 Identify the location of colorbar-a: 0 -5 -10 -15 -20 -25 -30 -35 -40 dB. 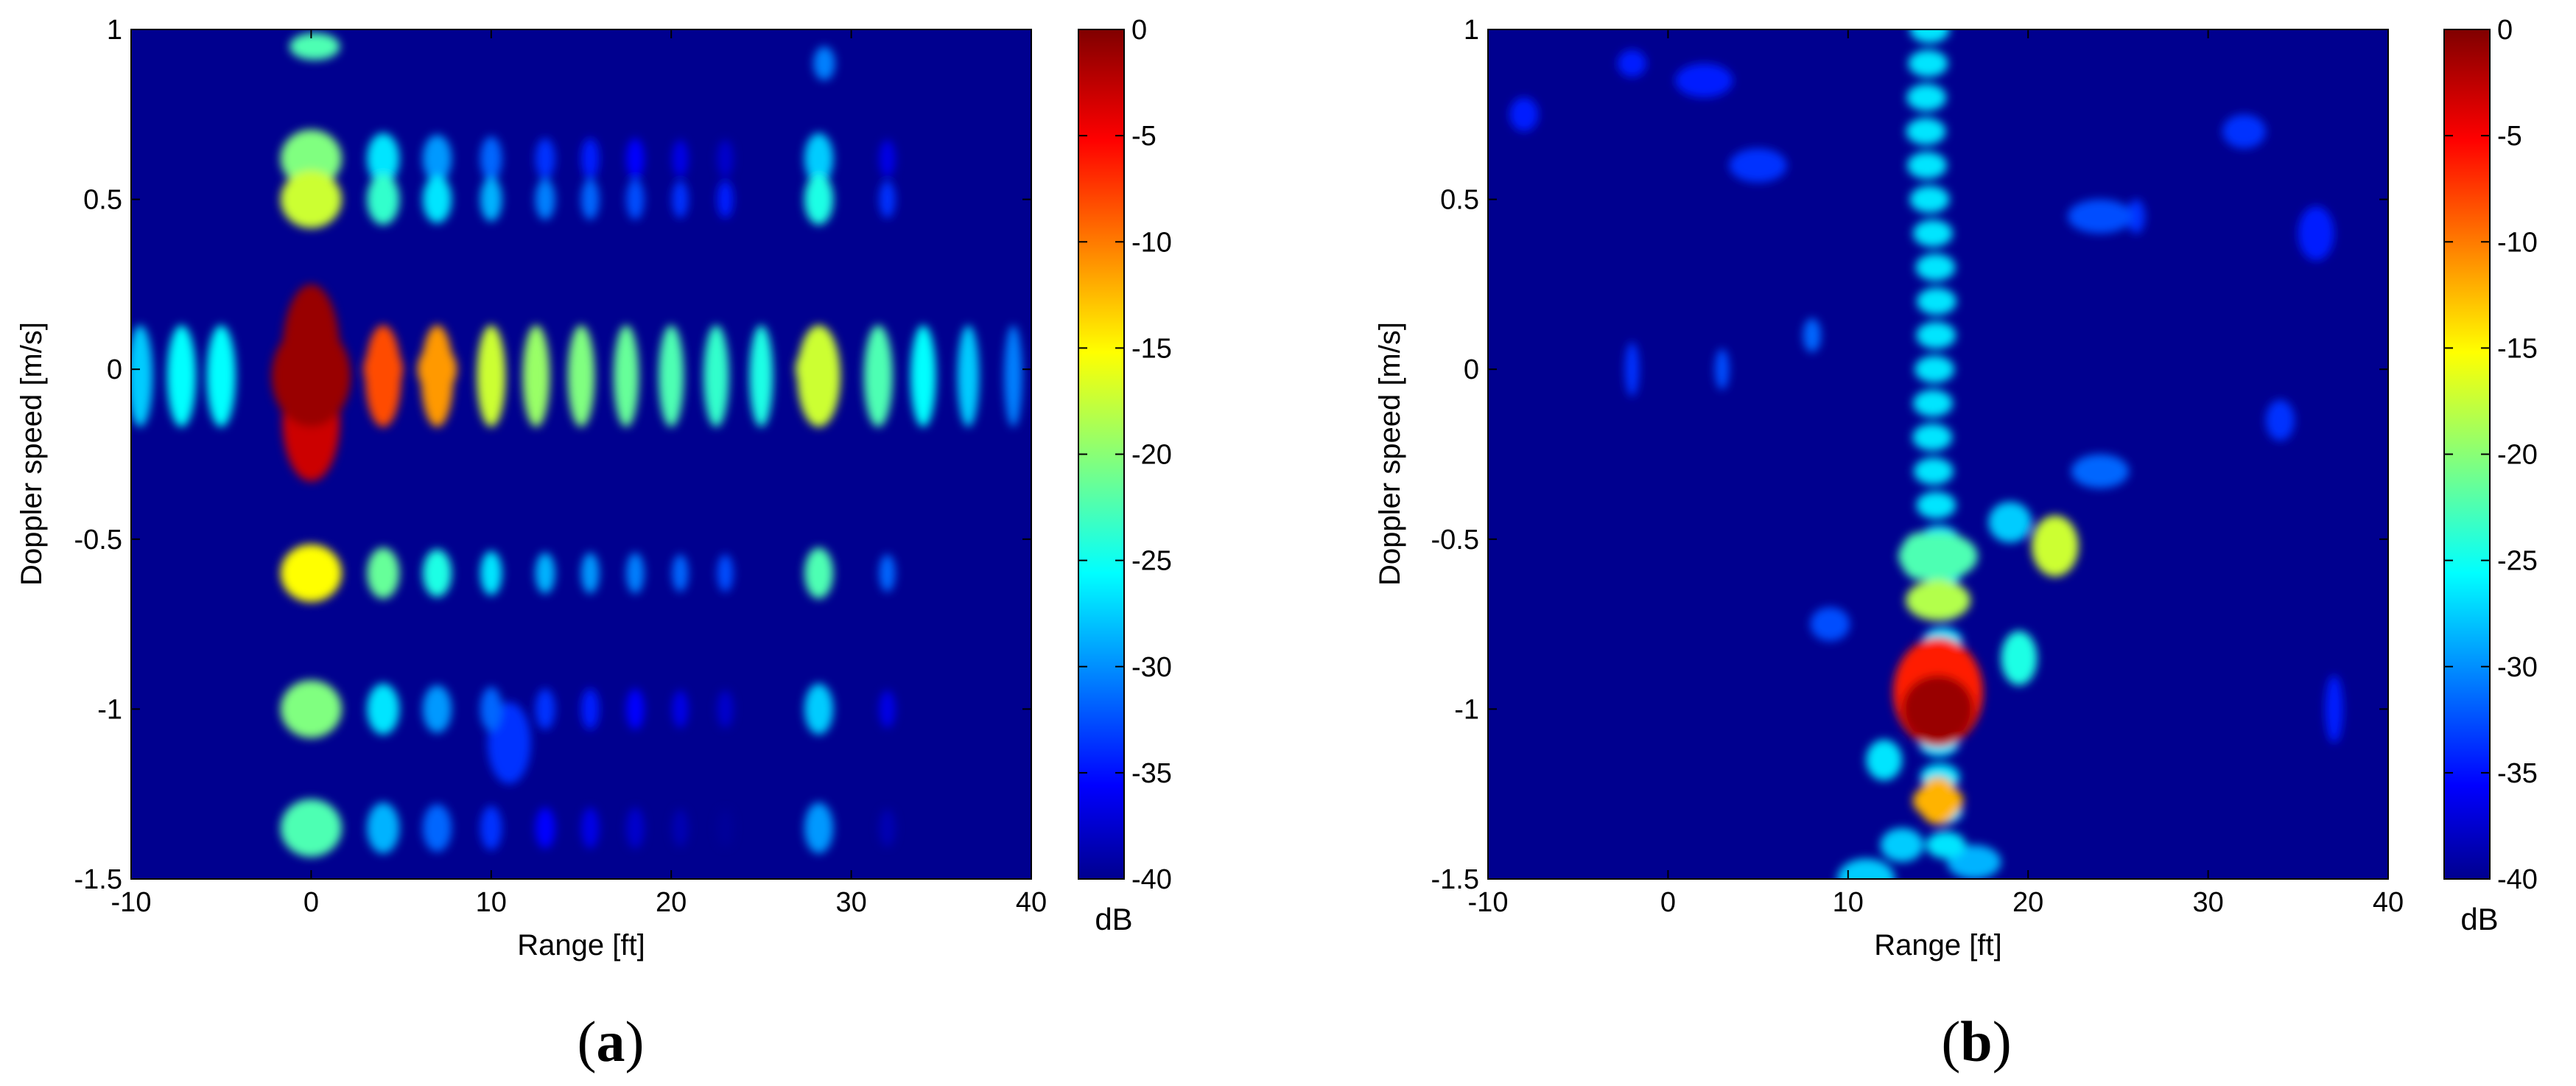
(1125, 475).